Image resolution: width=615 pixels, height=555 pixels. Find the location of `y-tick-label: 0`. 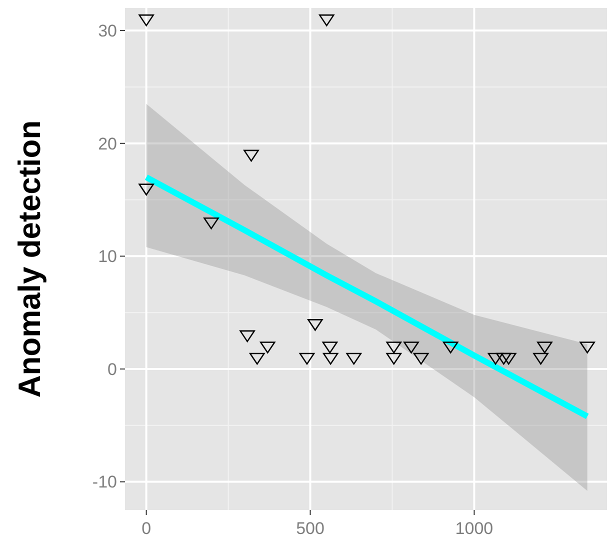

y-tick-label: 0 is located at coordinates (112, 369).